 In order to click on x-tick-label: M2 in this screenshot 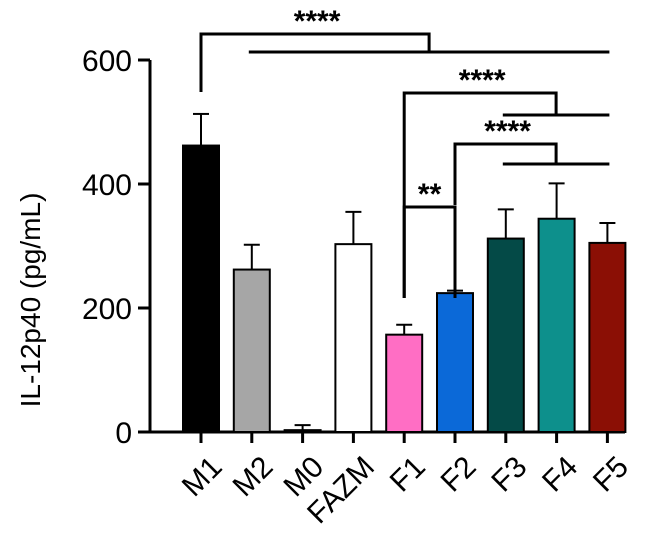, I will do `click(253, 476)`.